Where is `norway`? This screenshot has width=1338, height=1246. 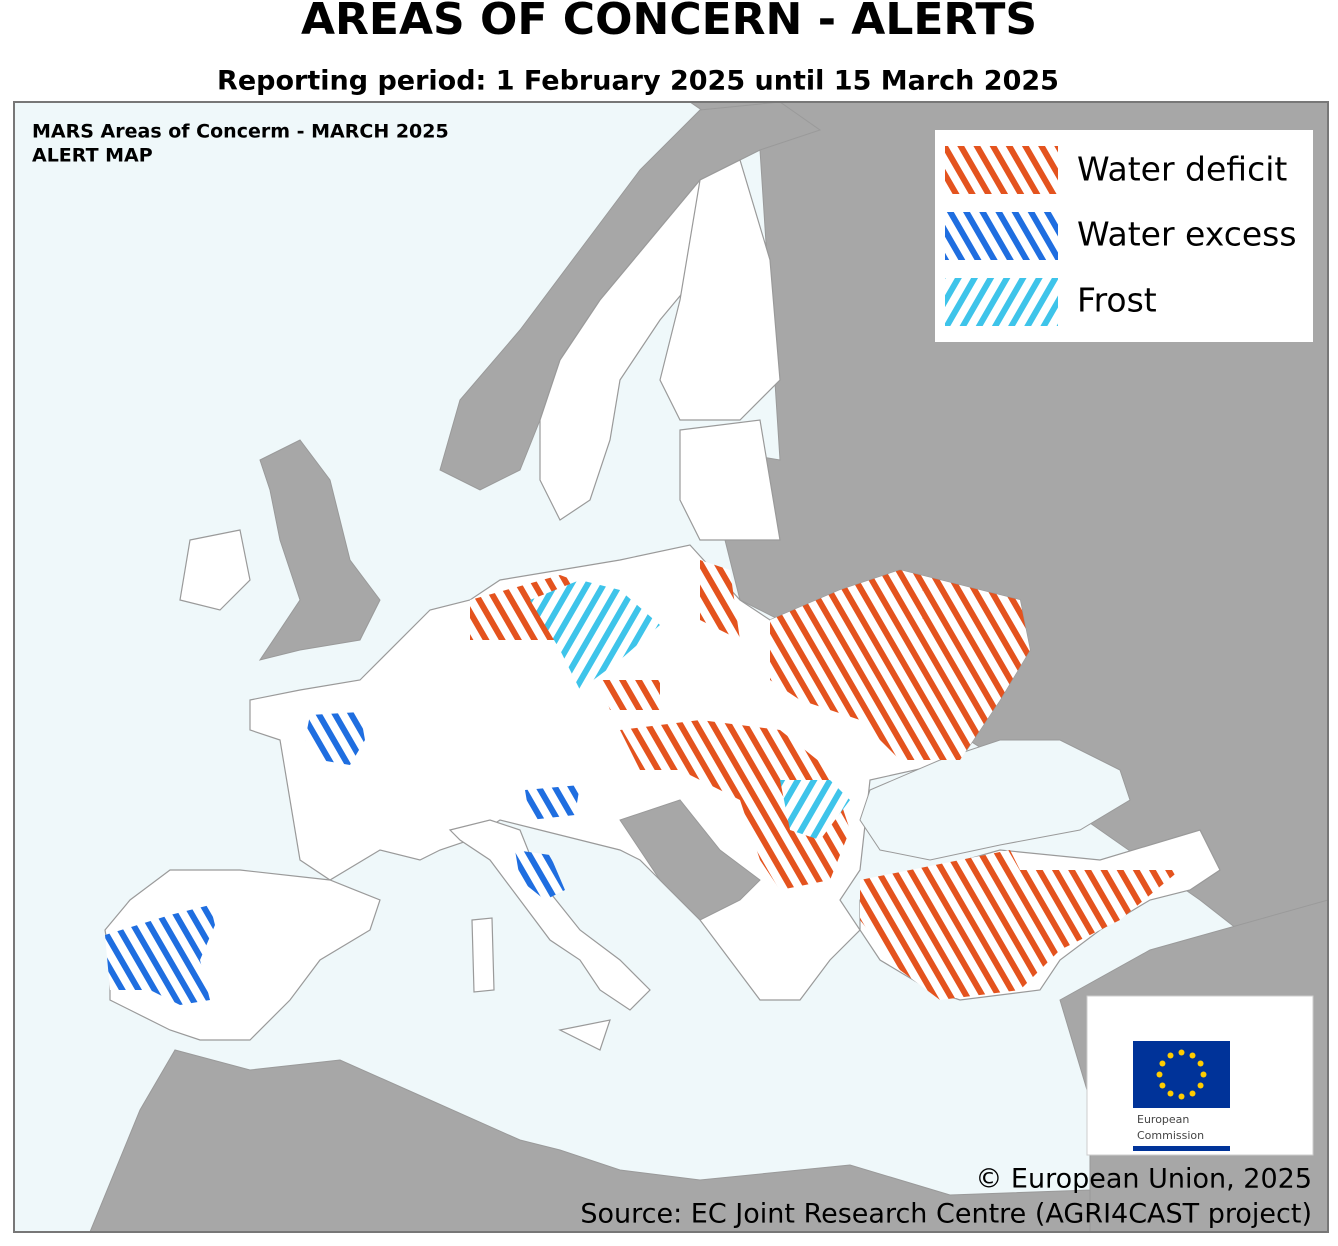 norway is located at coordinates (630, 296).